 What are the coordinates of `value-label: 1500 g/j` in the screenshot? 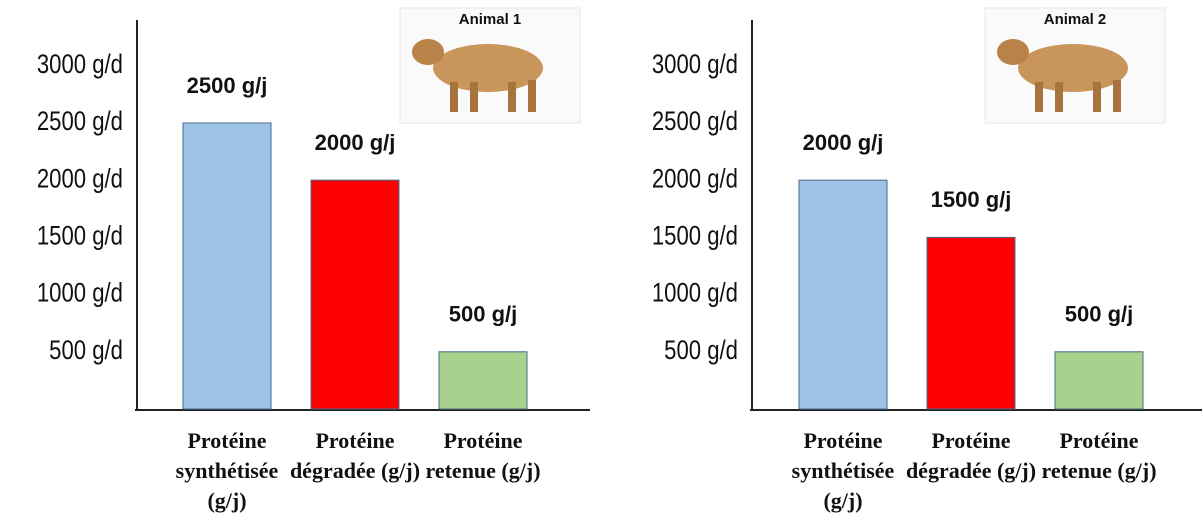 It's located at (971, 199).